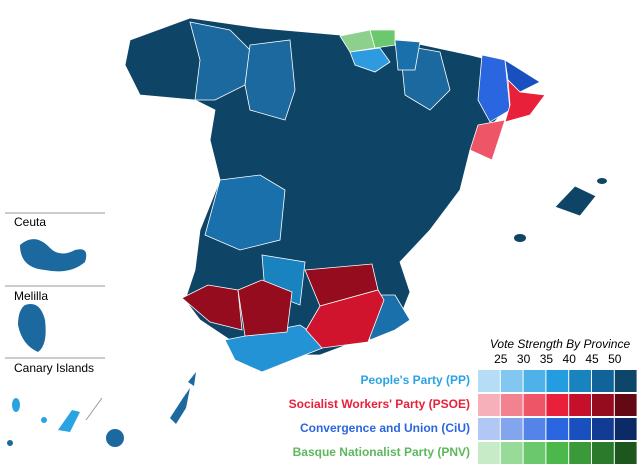  Describe the element at coordinates (501, 359) in the screenshot. I see `scale-label: 25` at that location.